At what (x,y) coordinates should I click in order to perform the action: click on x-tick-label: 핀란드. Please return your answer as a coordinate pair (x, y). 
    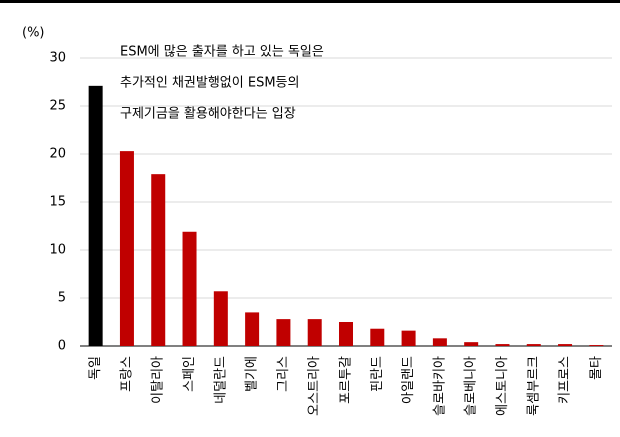
    Looking at the image, I should click on (377, 374).